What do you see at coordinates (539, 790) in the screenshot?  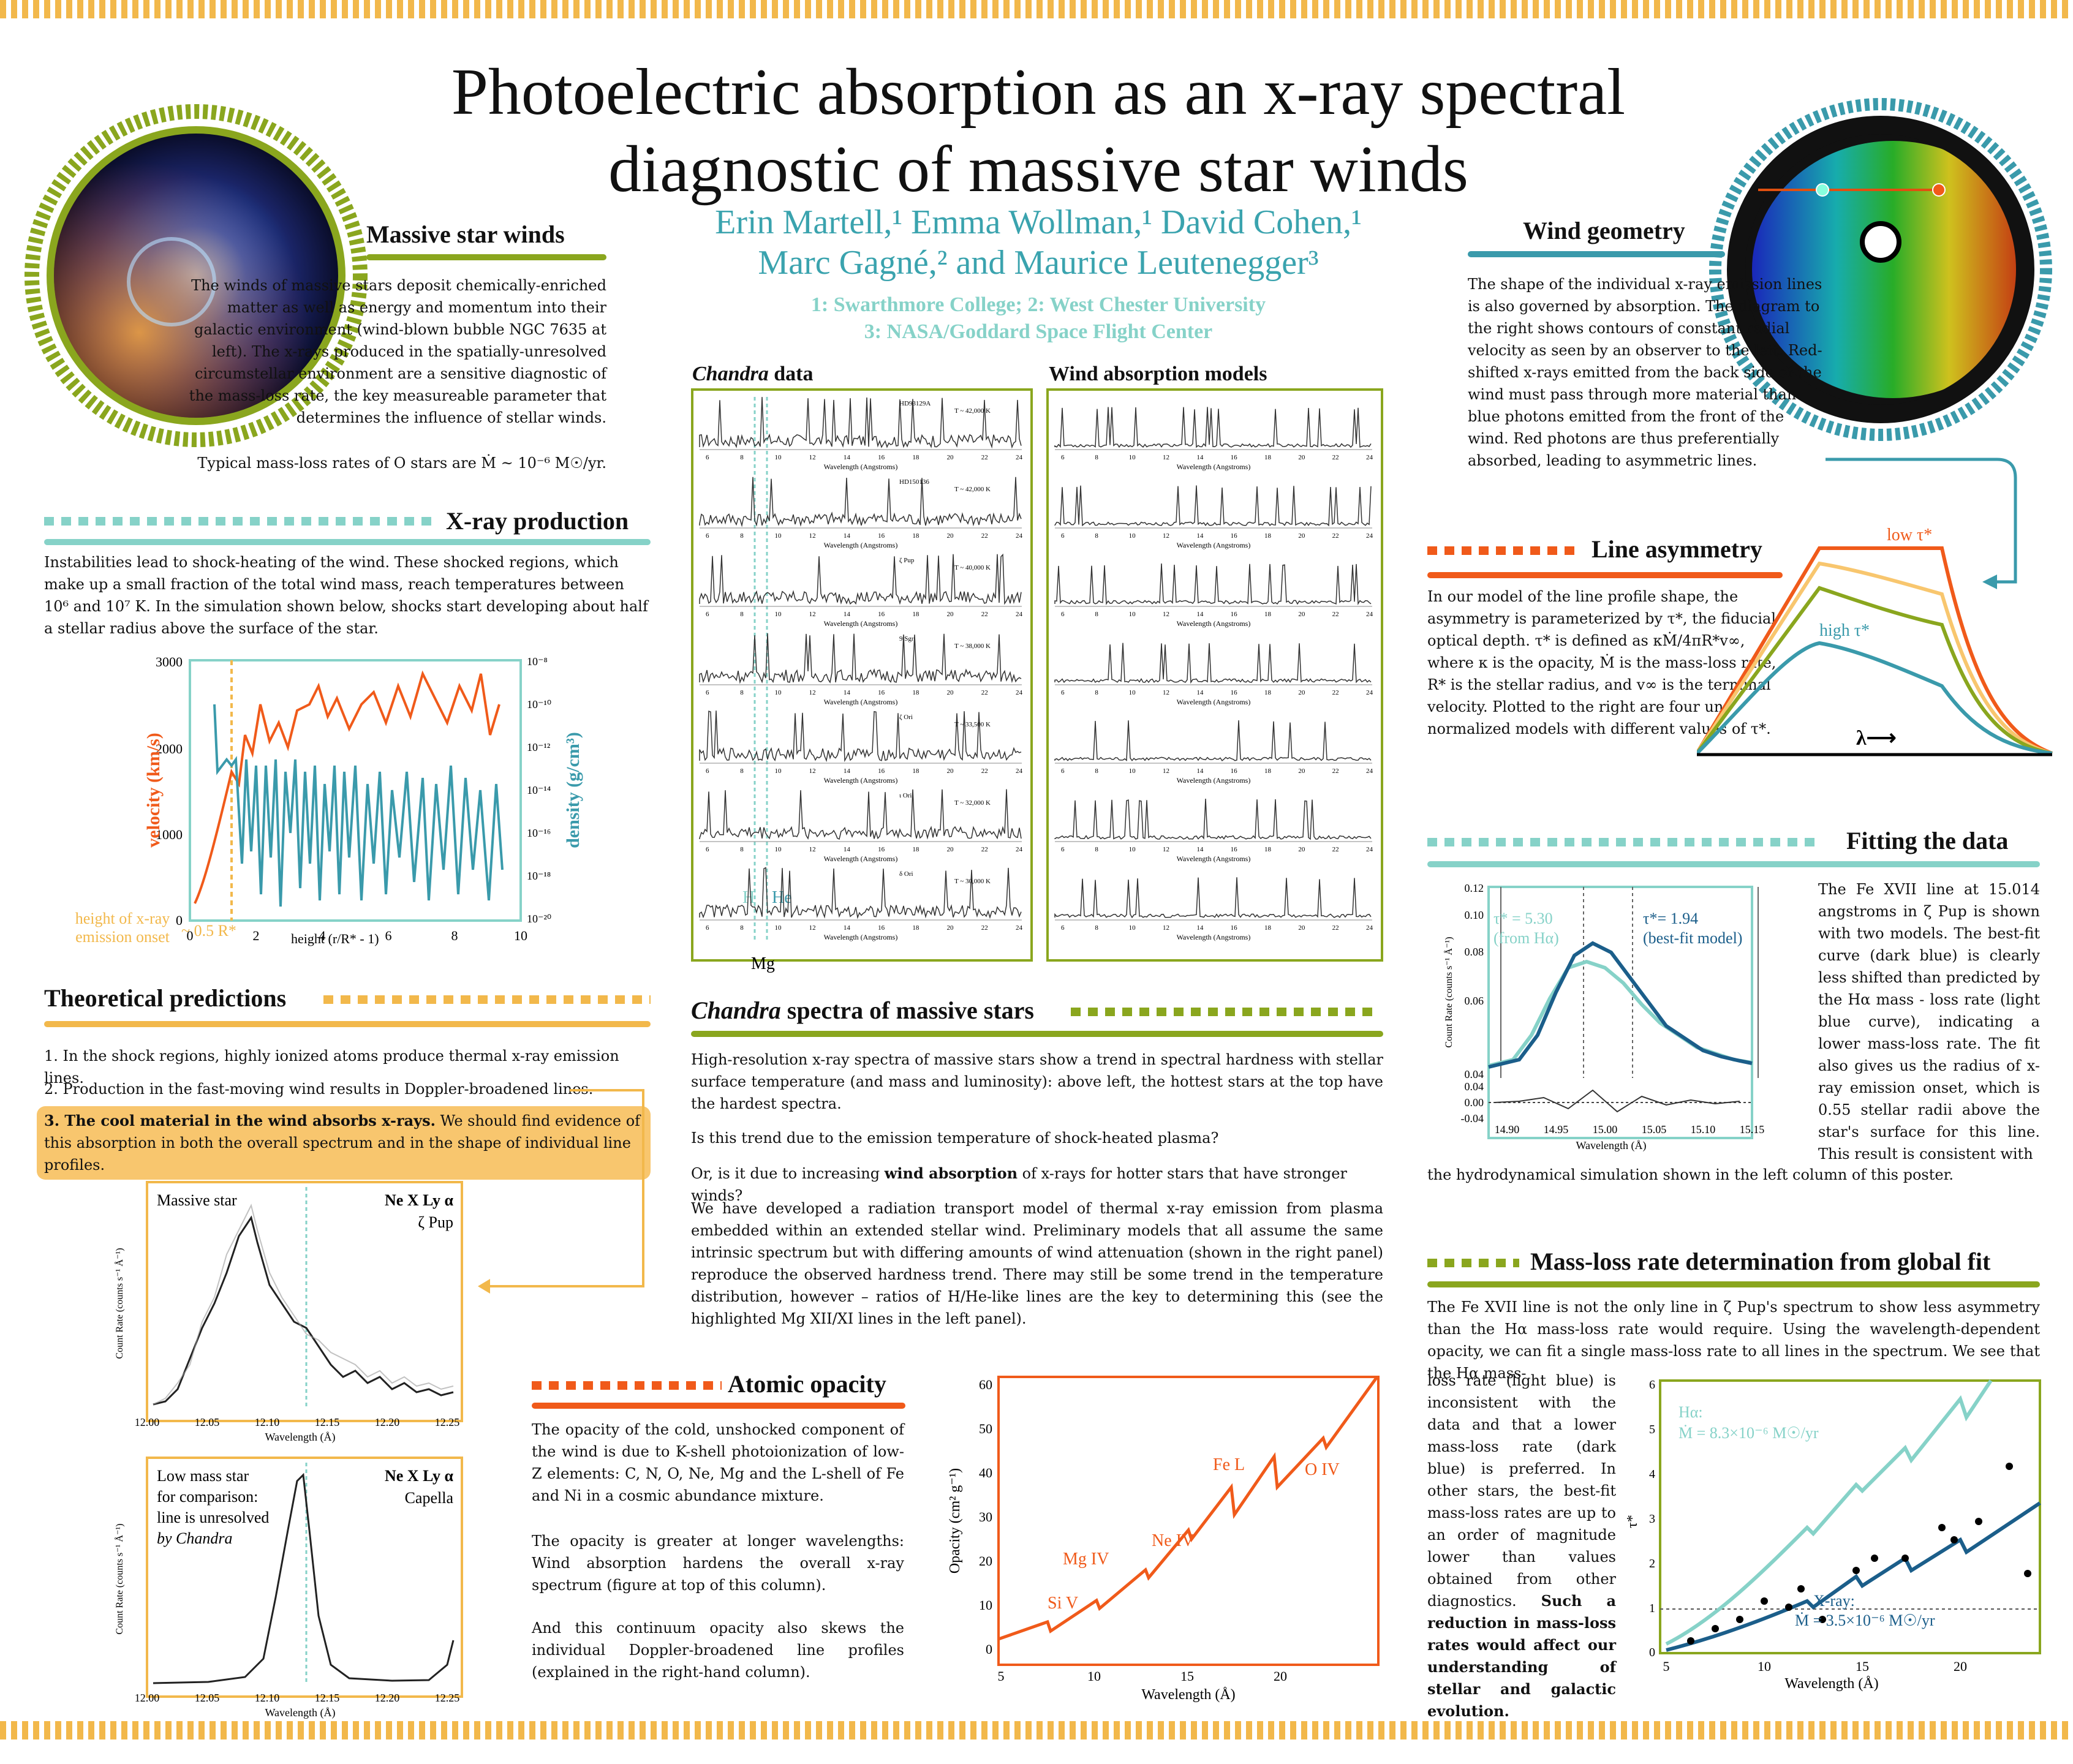 I see `svg-text: 10⁻¹⁴` at bounding box center [539, 790].